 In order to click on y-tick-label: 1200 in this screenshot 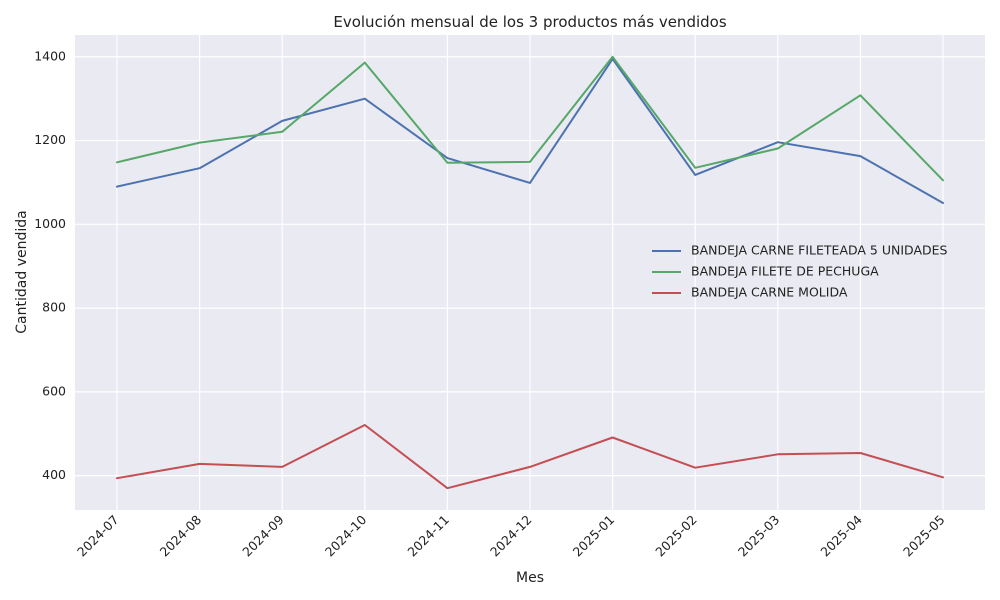, I will do `click(50, 139)`.